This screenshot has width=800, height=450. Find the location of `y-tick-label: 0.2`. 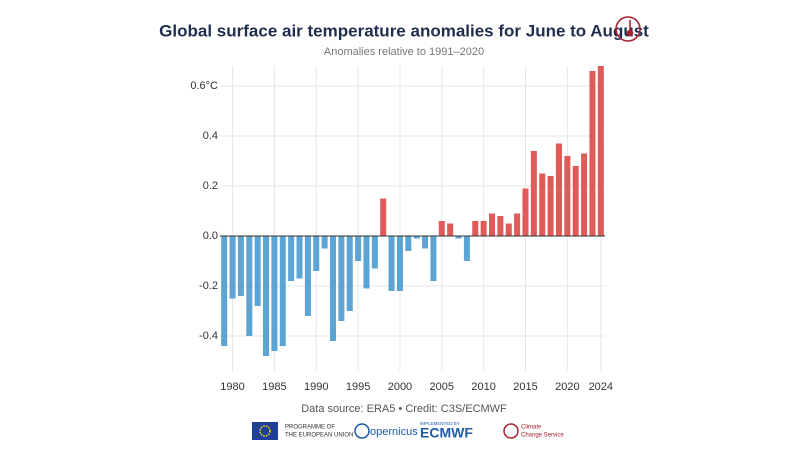

y-tick-label: 0.2 is located at coordinates (210, 186).